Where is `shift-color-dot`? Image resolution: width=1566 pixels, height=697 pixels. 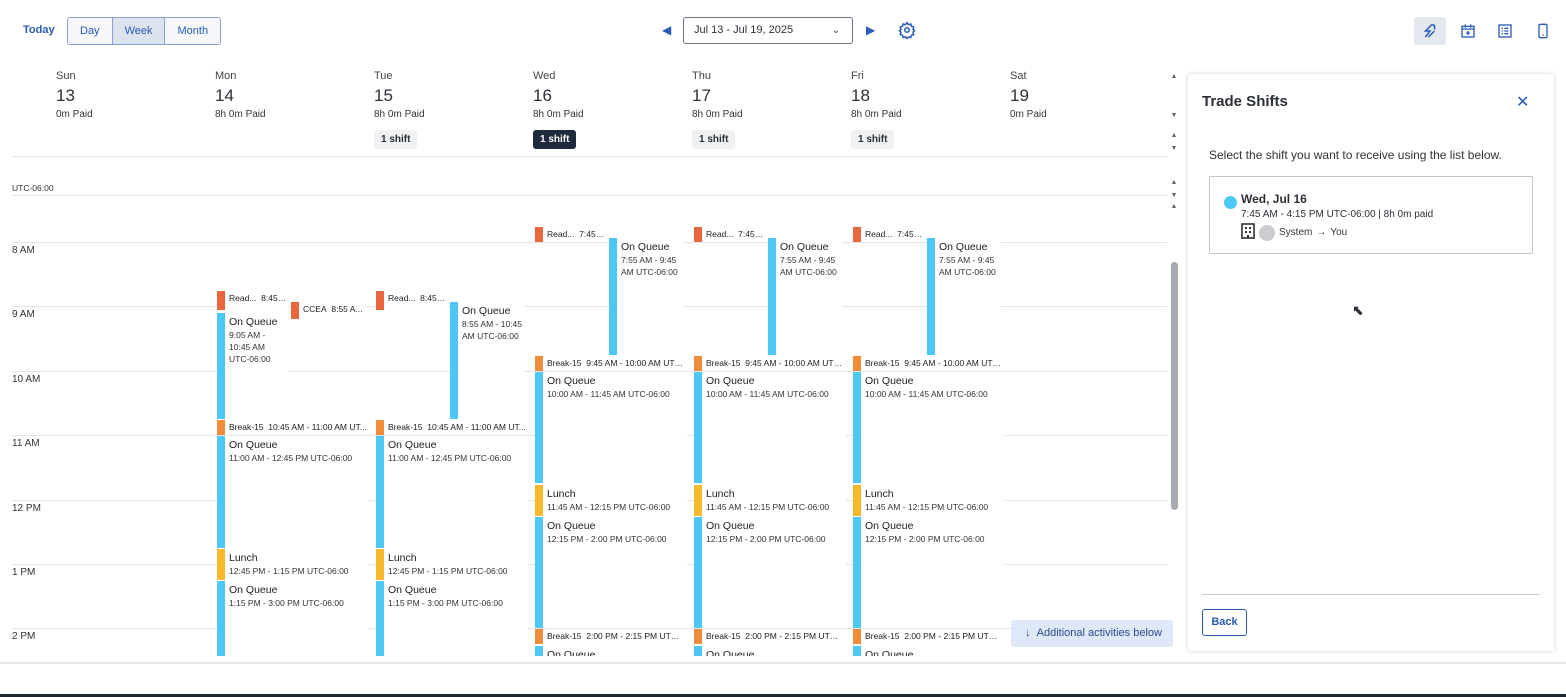
shift-color-dot is located at coordinates (1230, 202).